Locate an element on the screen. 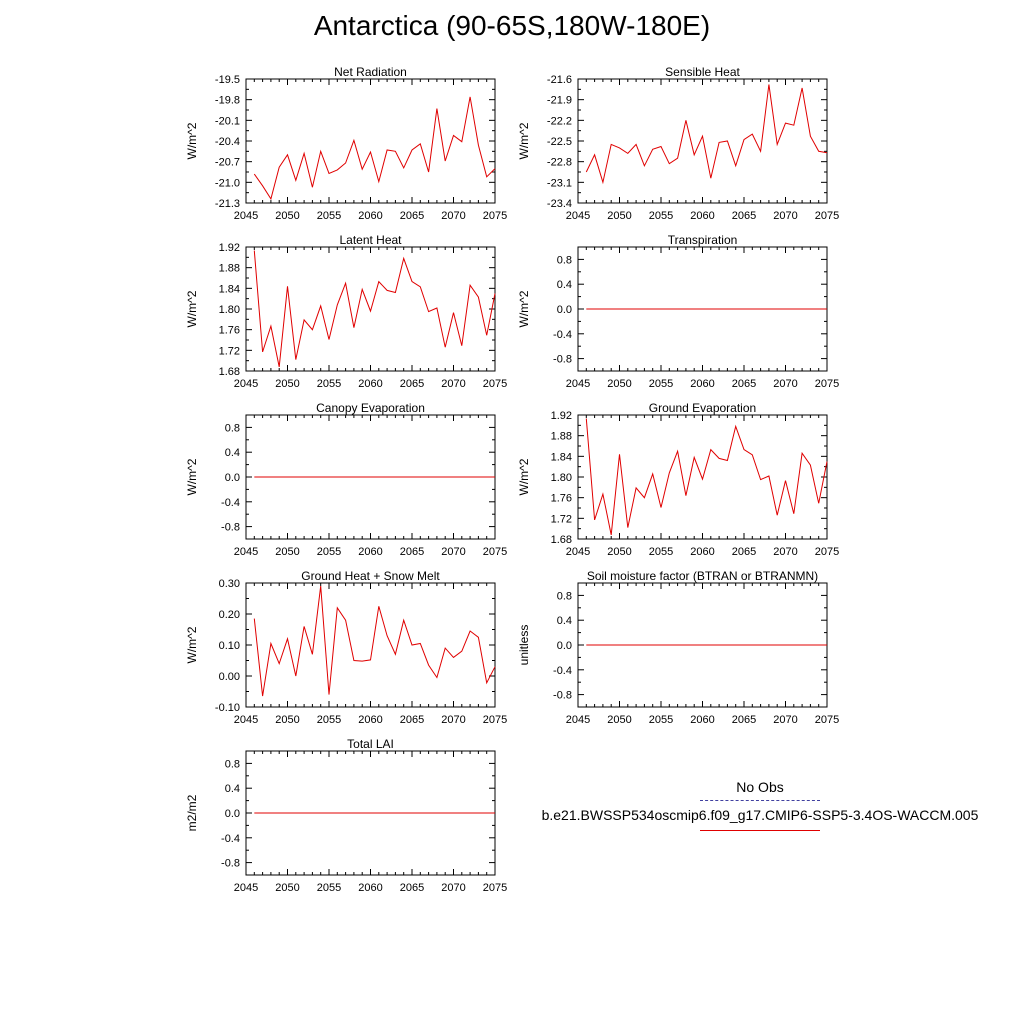  ground-heat-snow-melt-xtick-label: 2075 is located at coordinates (495, 720).